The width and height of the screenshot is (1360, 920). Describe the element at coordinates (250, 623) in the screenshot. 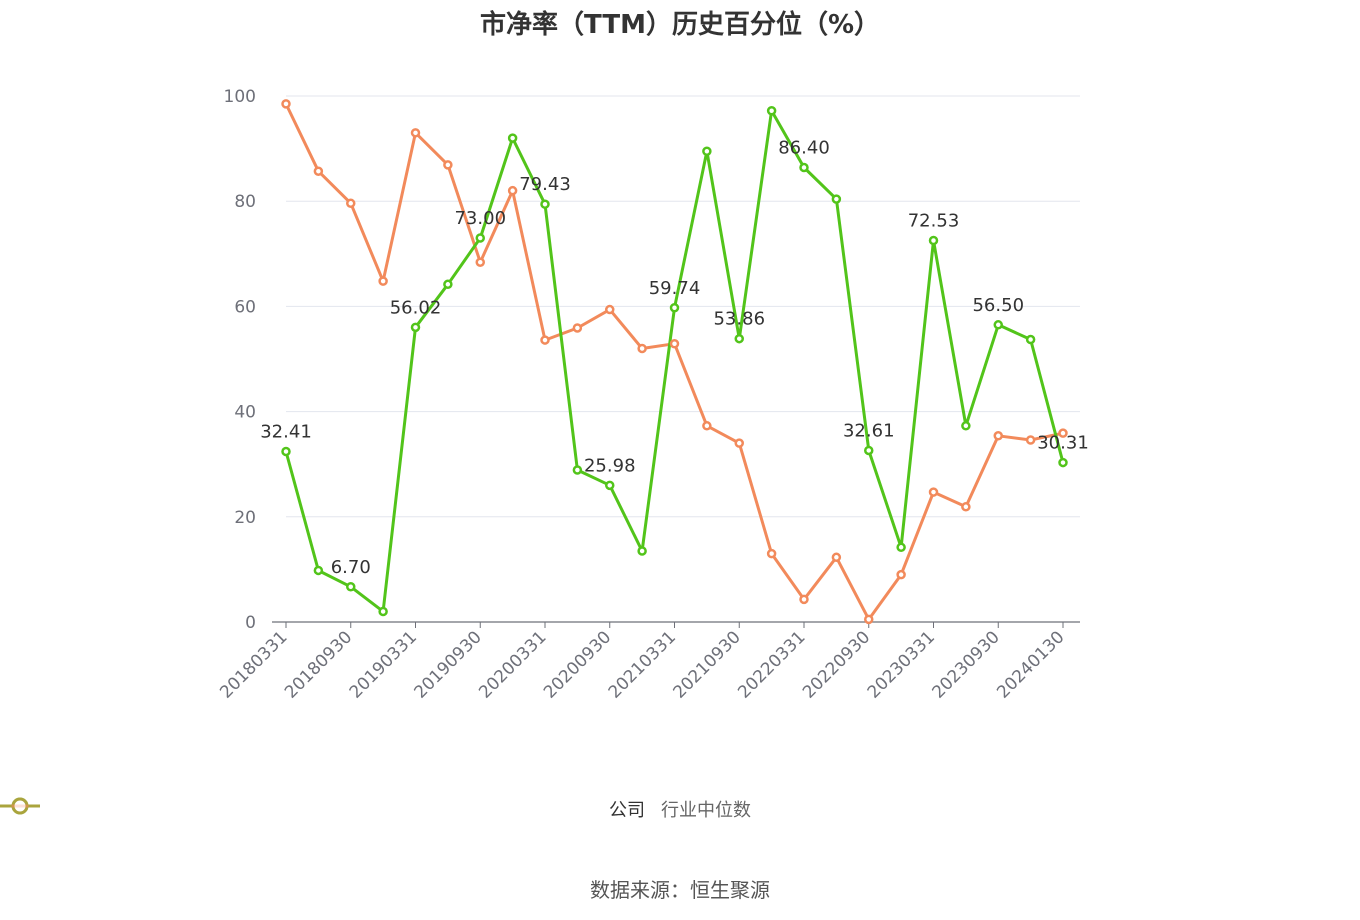

I see `y-tick-label: 0` at that location.